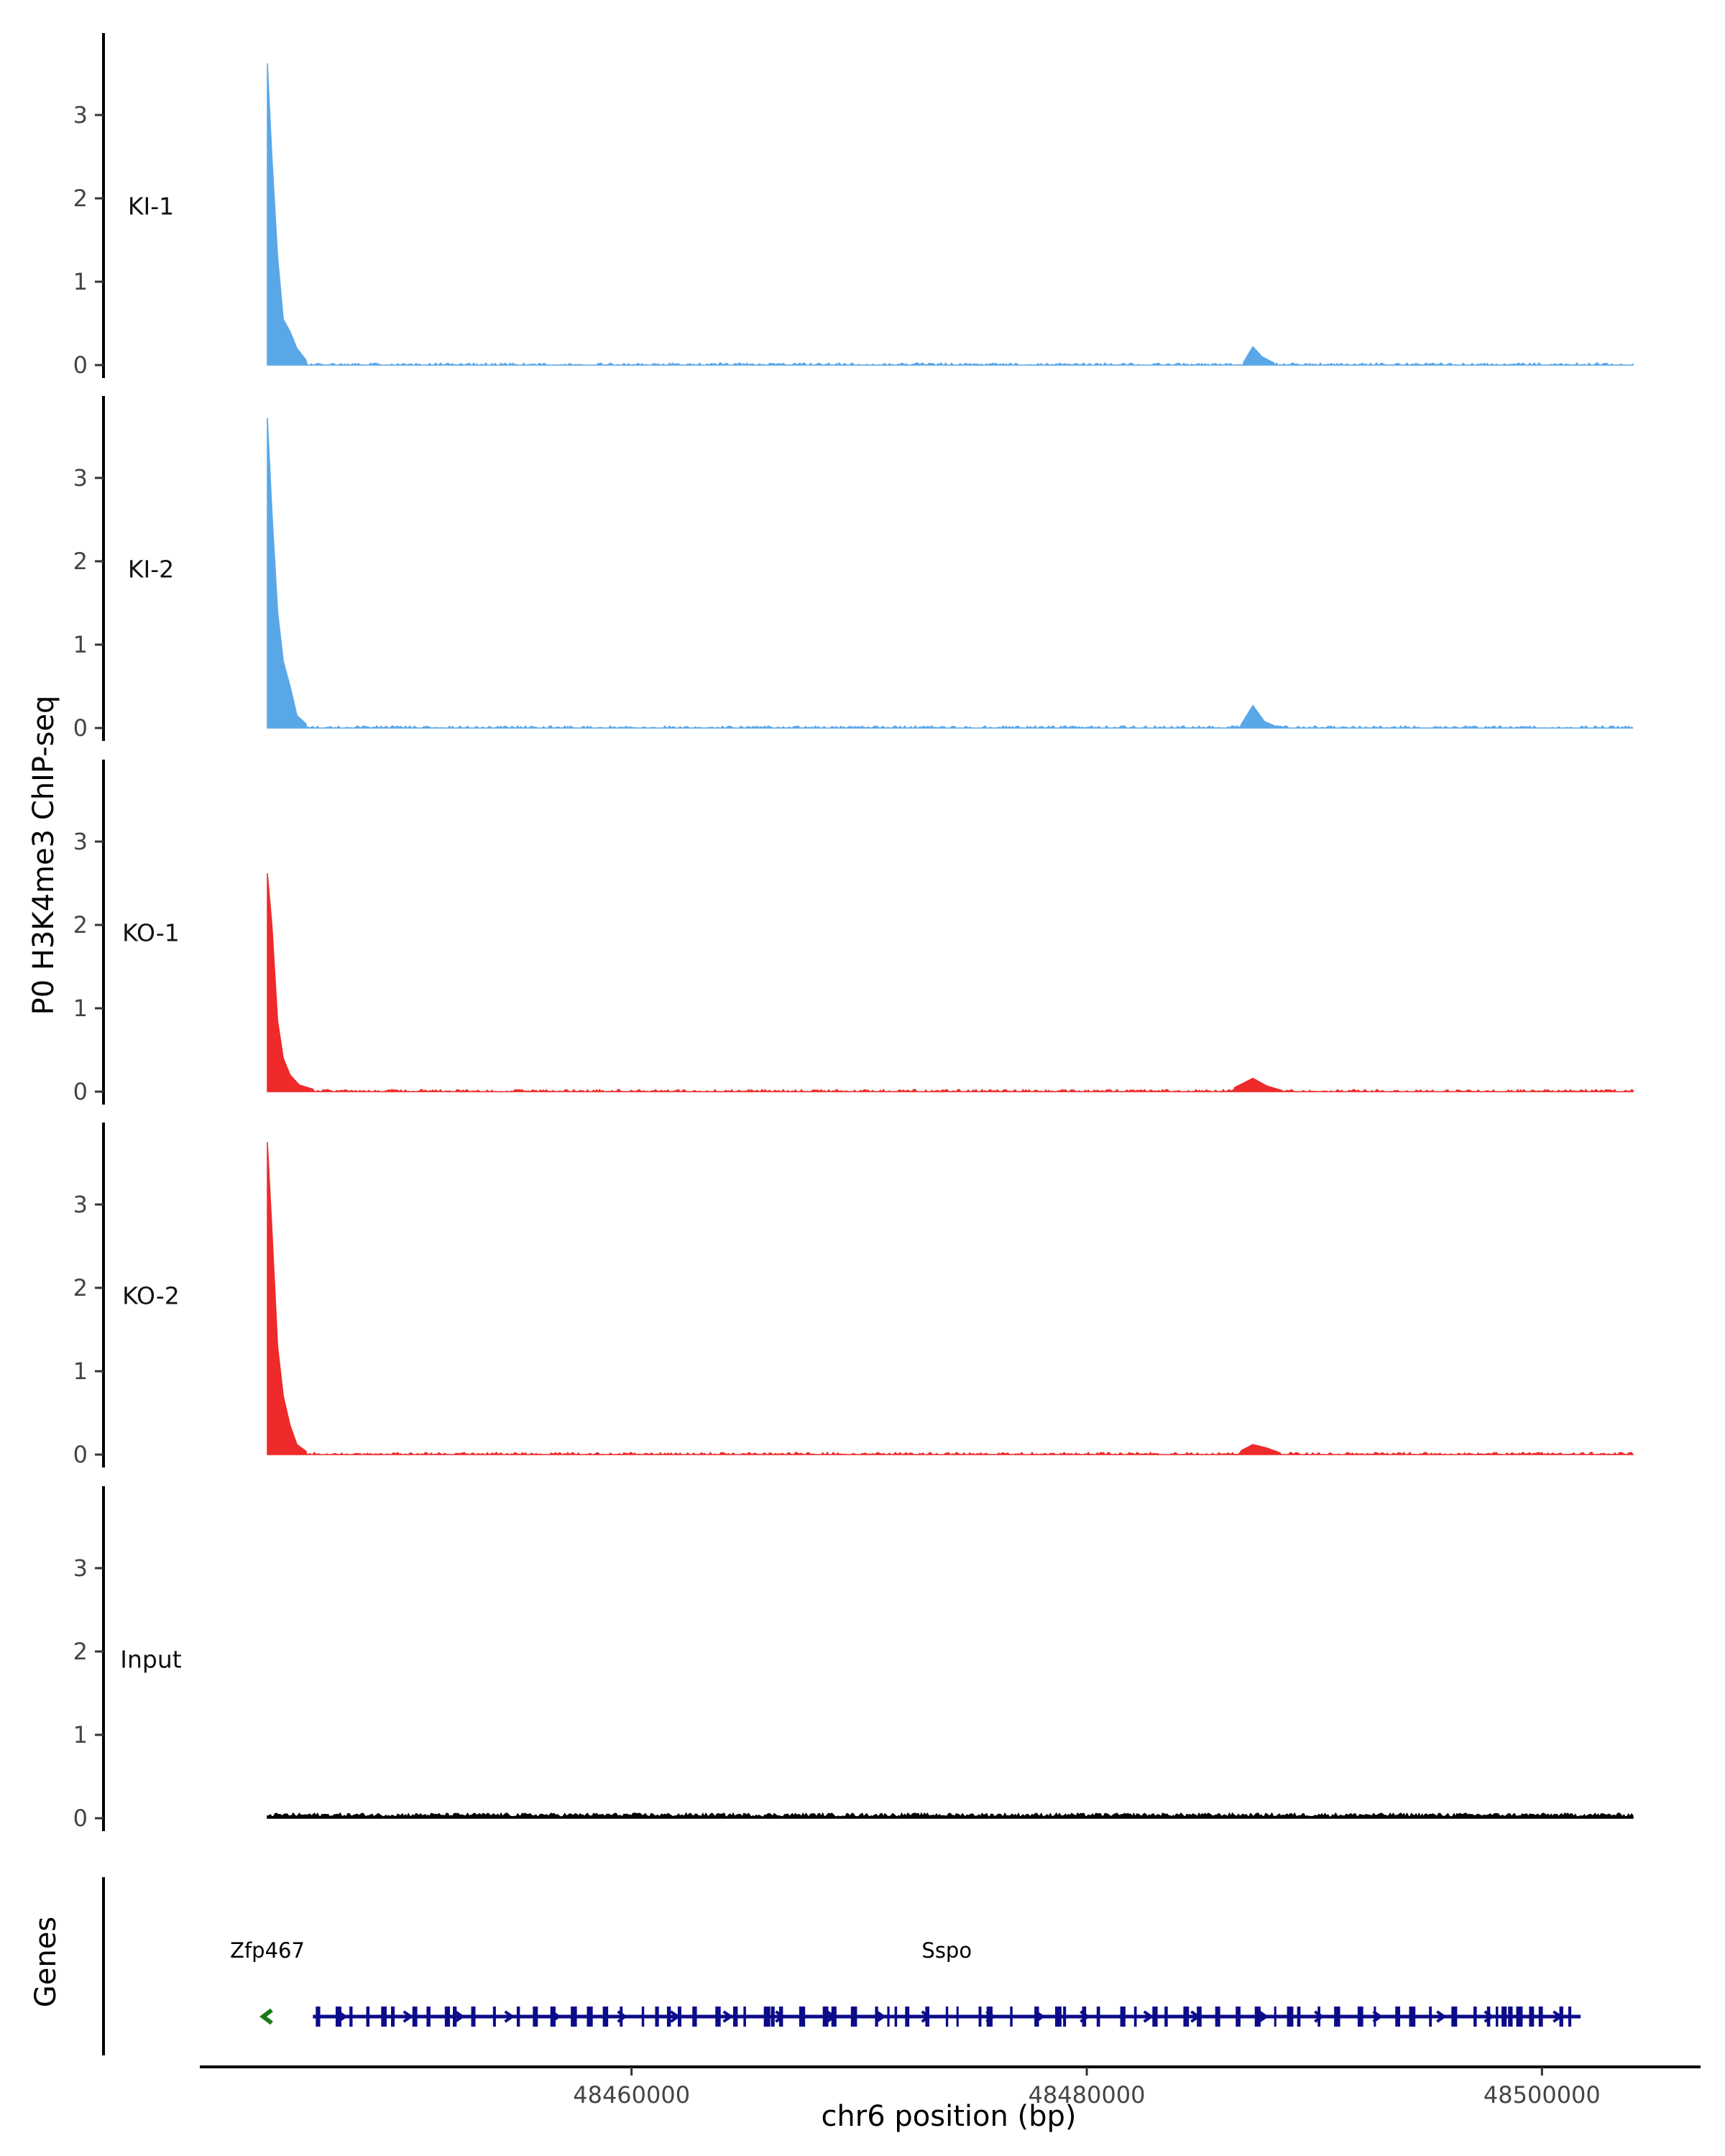 Image resolution: width=1725 pixels, height=2156 pixels. I want to click on track-ki-1: 0 1 2 3 KI-1, so click(853, 206).